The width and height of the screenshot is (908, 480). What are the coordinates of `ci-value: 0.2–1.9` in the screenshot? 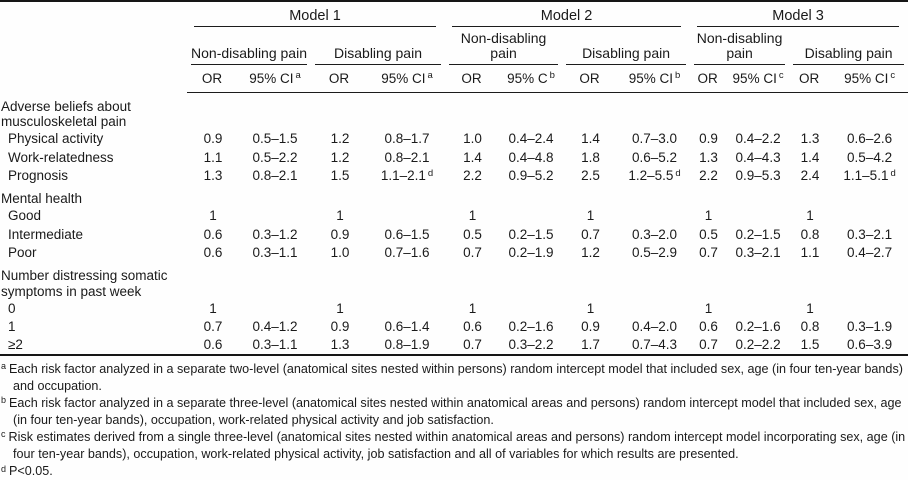 It's located at (531, 253).